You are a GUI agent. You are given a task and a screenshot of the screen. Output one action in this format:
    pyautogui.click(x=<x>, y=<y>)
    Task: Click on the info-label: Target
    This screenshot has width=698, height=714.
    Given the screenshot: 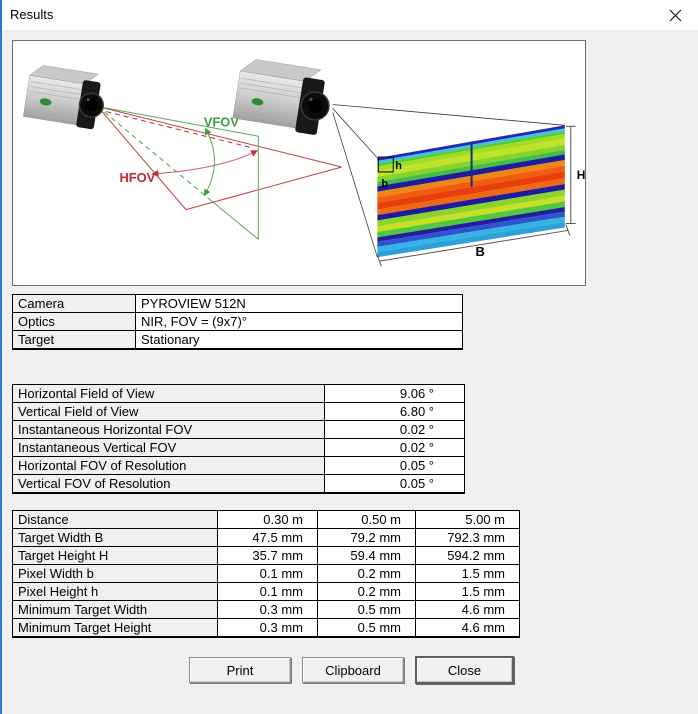 What is the action you would take?
    pyautogui.click(x=74, y=339)
    